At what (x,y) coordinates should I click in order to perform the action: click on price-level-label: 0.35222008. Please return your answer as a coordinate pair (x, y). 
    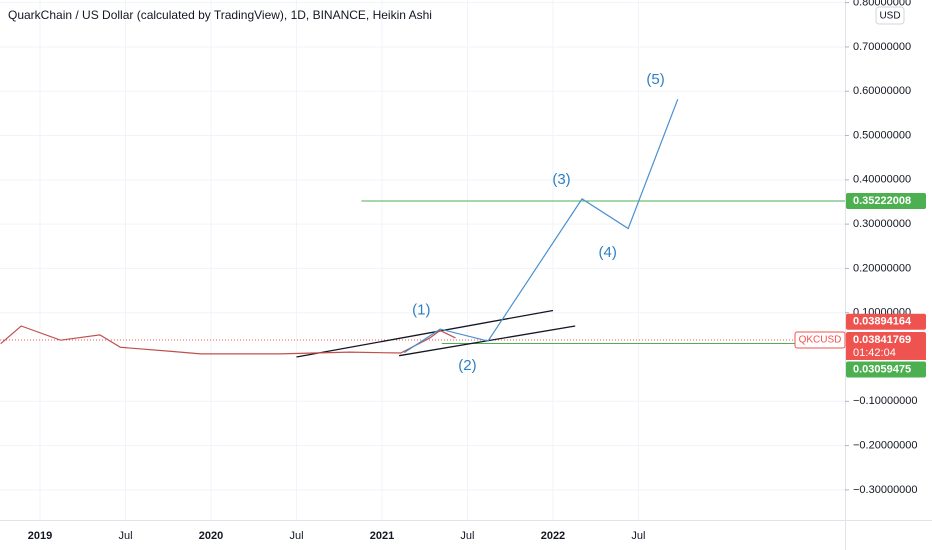
    Looking at the image, I should click on (882, 201).